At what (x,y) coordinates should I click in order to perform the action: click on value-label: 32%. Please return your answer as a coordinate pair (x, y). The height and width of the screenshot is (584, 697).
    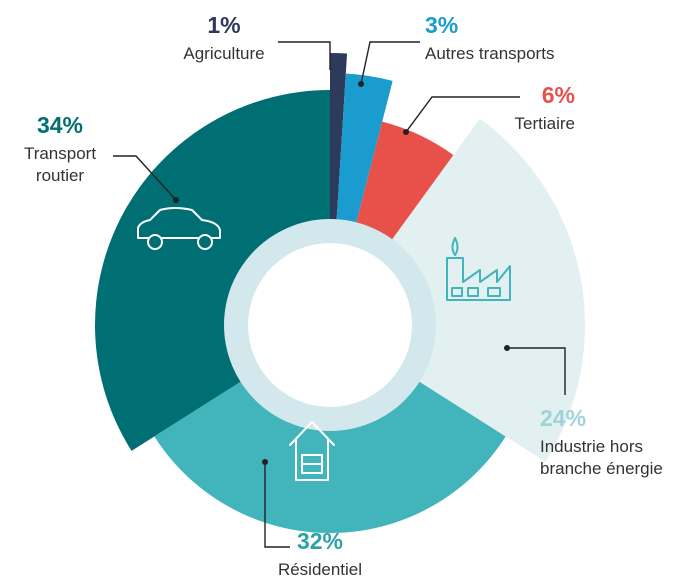
    Looking at the image, I should click on (320, 541).